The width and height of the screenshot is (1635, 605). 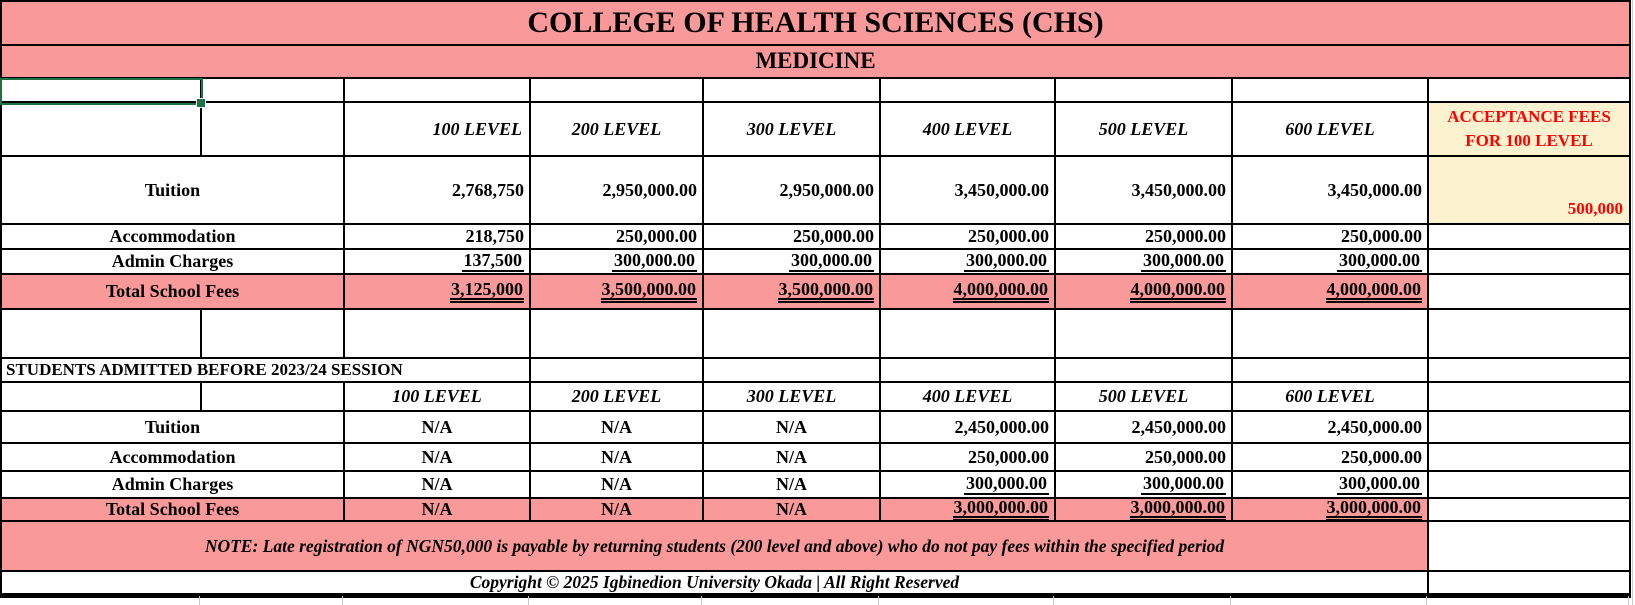 What do you see at coordinates (266, 371) in the screenshot?
I see `section2-header-cell: STUDENTS ADMITTED BEFORE 2023/24 SESSION` at bounding box center [266, 371].